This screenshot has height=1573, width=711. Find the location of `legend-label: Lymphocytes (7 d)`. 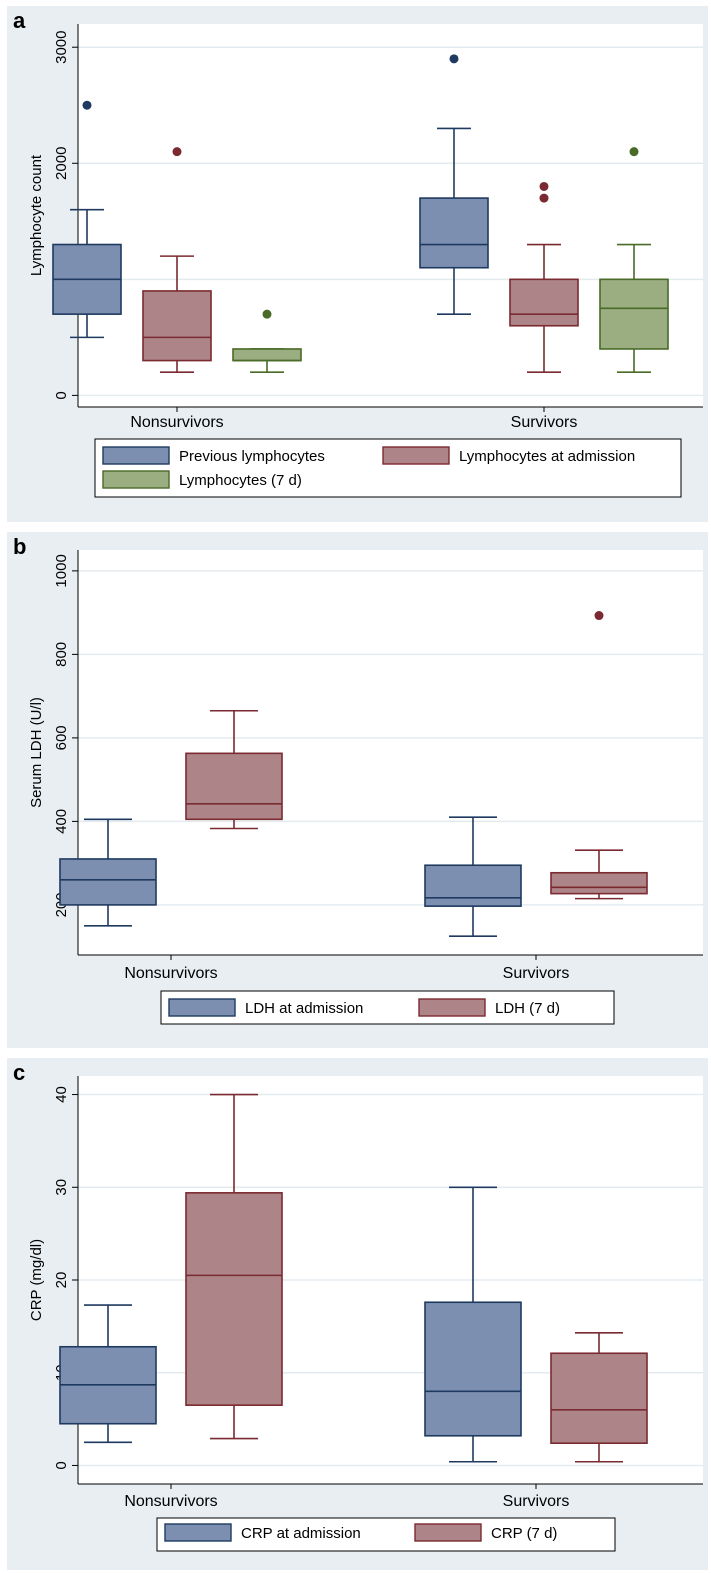

legend-label: Lymphocytes (7 d) is located at coordinates (240, 480).